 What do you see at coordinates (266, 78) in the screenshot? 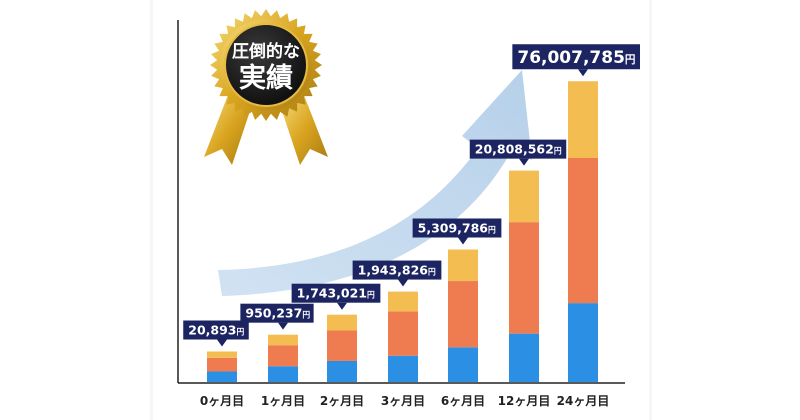
I see `badge-line2: 実績` at bounding box center [266, 78].